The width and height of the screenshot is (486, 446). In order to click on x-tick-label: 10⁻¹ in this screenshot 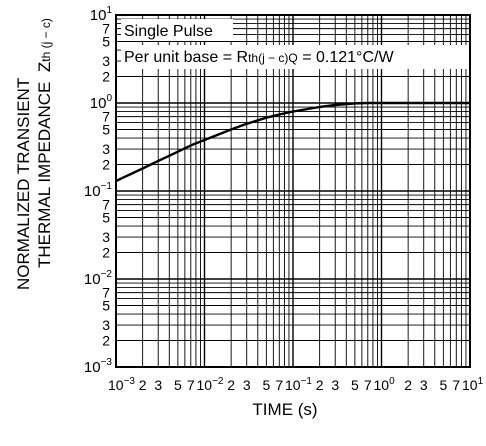, I will do `click(298, 384)`.